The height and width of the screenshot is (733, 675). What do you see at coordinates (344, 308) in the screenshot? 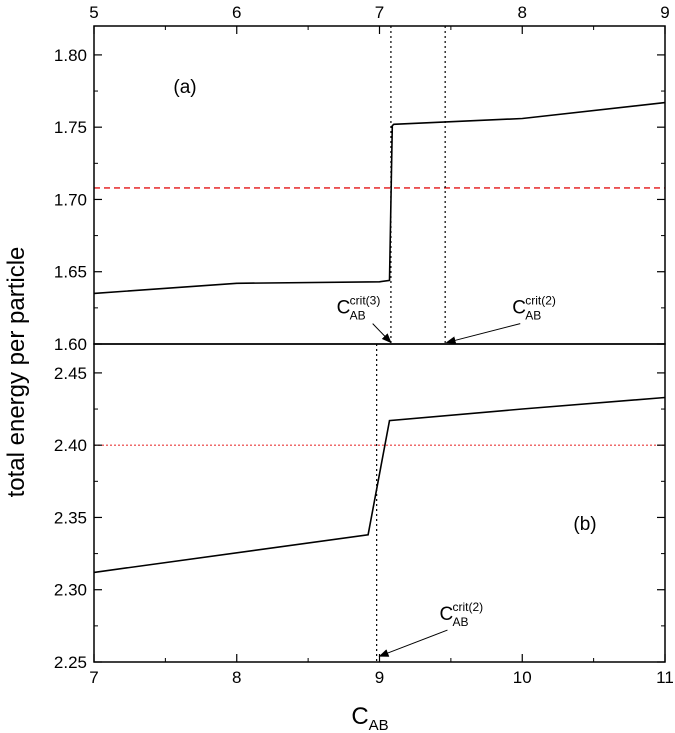
I see `panel-a-annotation-0: C` at bounding box center [344, 308].